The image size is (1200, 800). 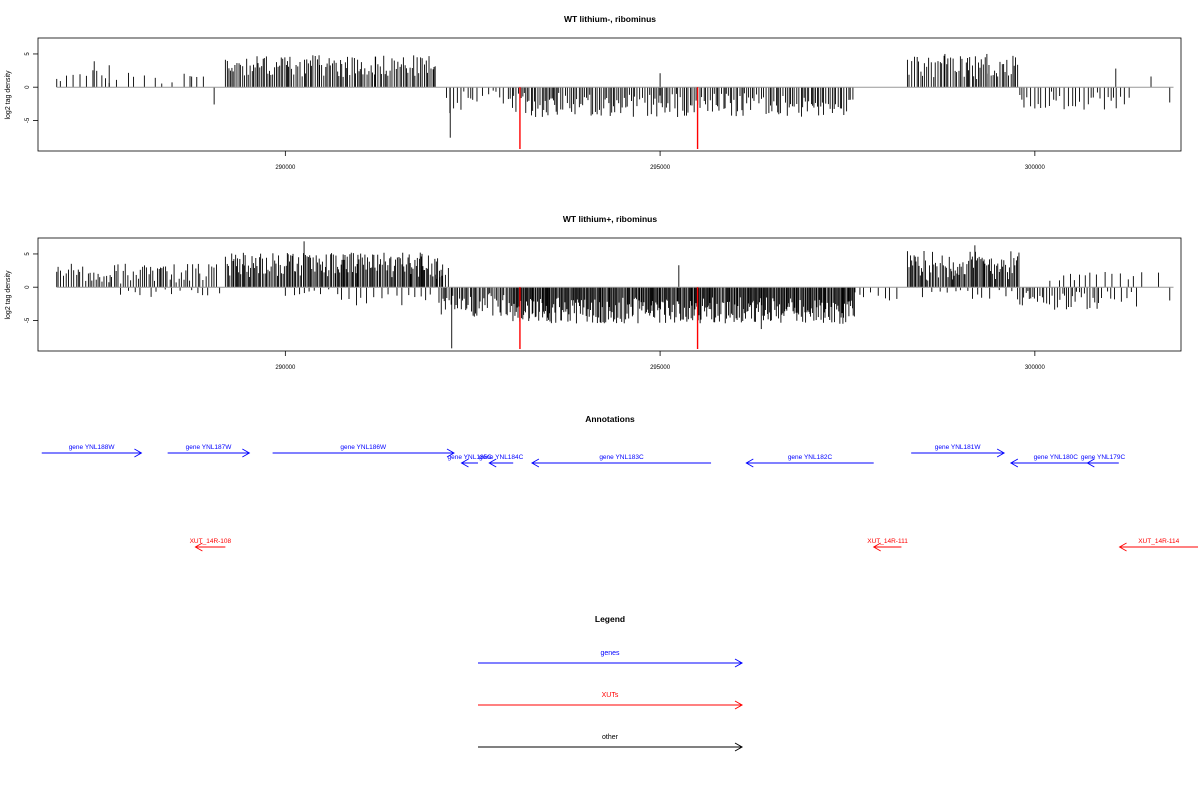 What do you see at coordinates (363, 447) in the screenshot?
I see `feature-label: gene YNL186W` at bounding box center [363, 447].